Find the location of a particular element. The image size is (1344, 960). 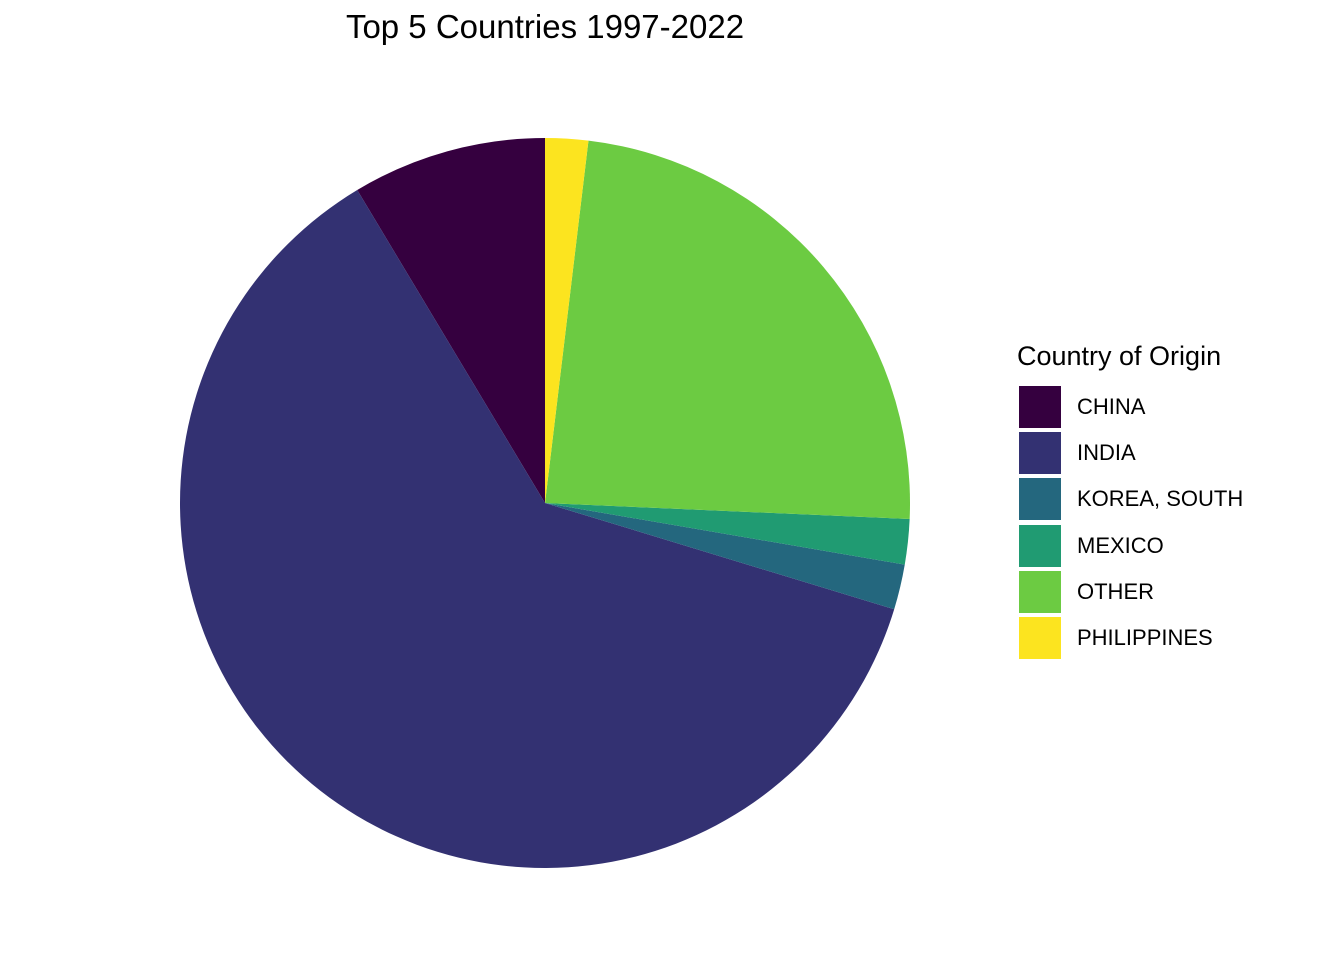

pie-slice-philippines is located at coordinates (567, 320).